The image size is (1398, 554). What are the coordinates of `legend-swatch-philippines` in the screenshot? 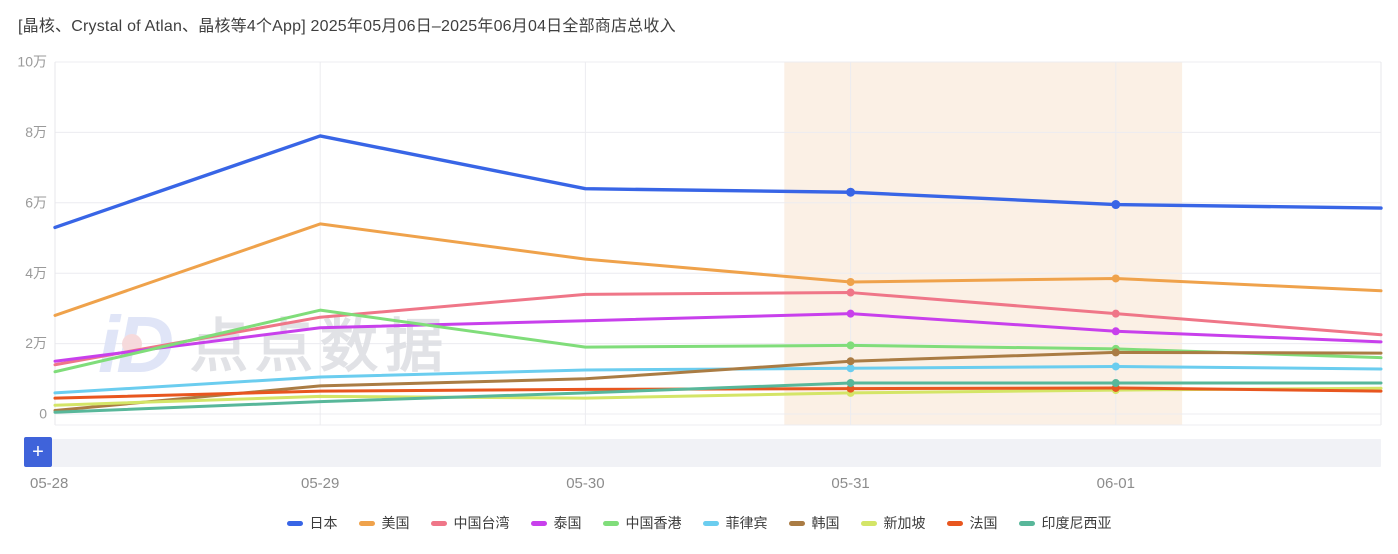 It's located at (710, 523).